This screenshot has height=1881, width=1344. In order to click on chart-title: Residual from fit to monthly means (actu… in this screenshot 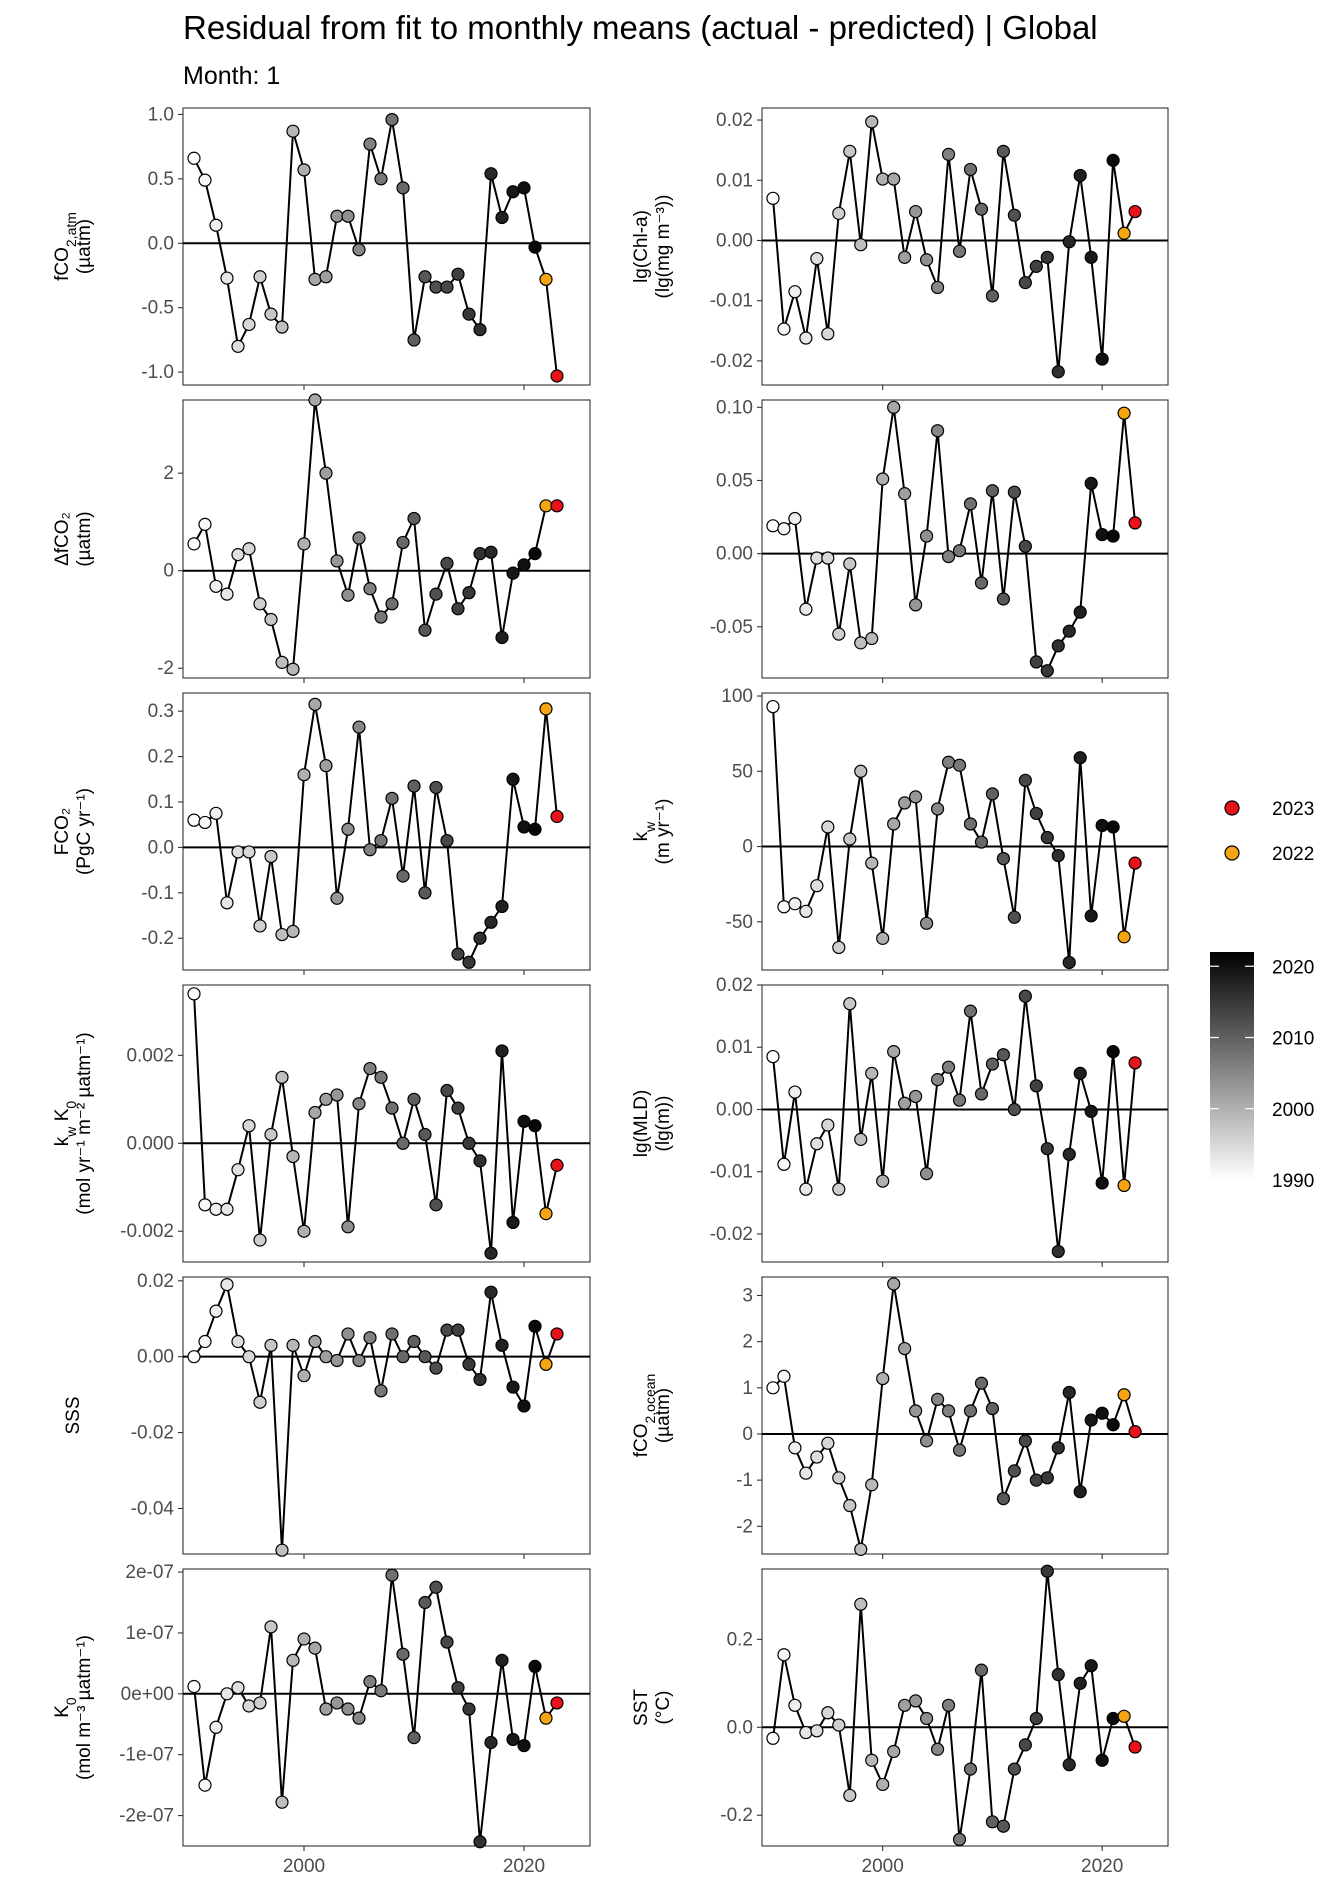, I will do `click(640, 27)`.